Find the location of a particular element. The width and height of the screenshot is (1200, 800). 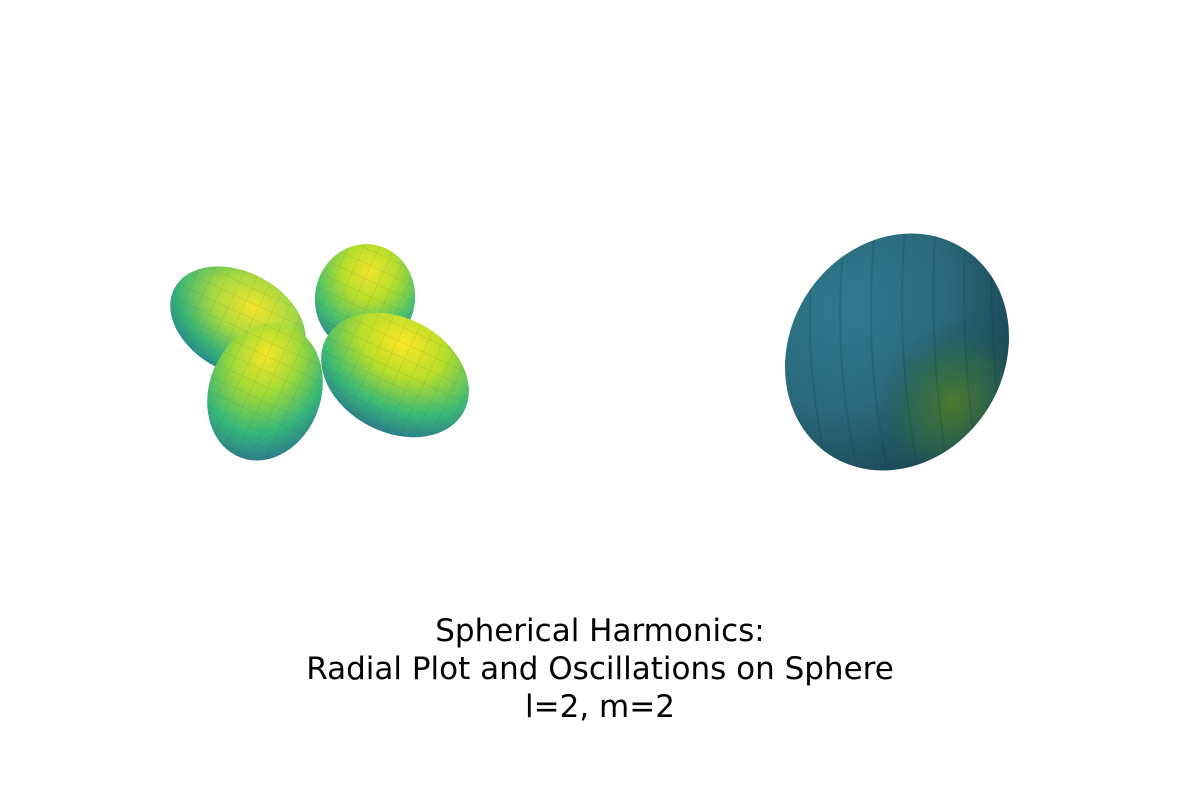

radial-plot is located at coordinates (317, 355).